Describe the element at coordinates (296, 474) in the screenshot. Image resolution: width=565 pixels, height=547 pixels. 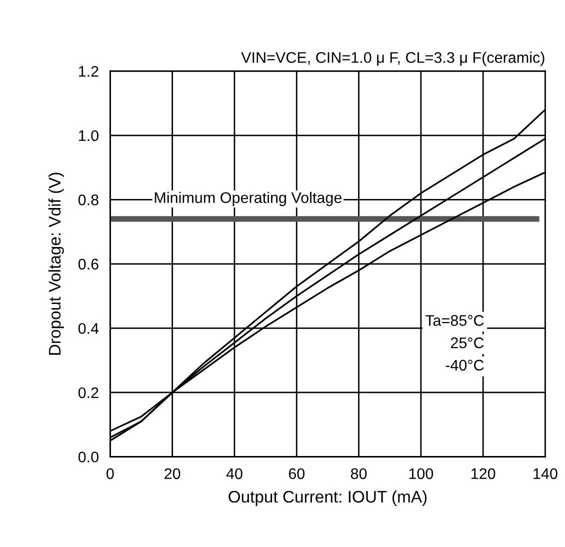
I see `x-tick-label: 60` at that location.